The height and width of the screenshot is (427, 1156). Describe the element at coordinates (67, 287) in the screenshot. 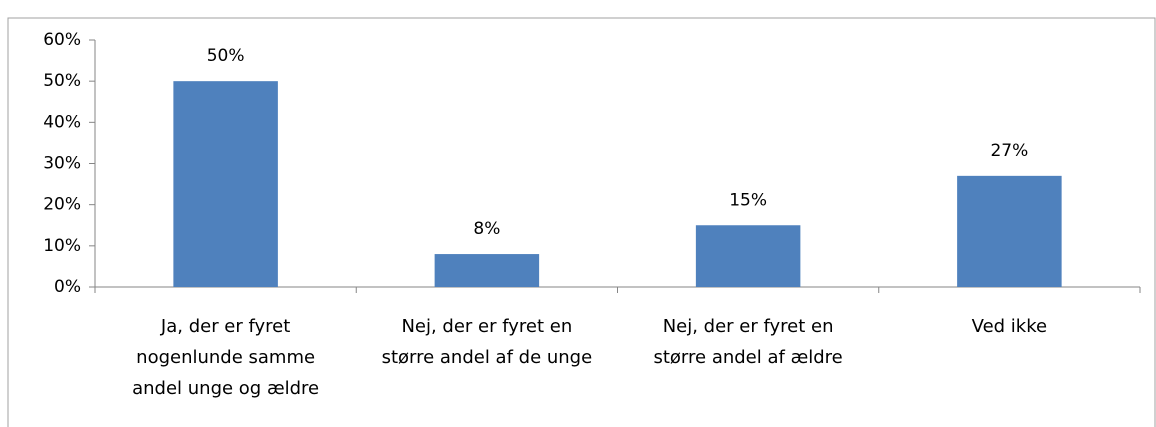

I see `y-tick-label: 0%` at that location.